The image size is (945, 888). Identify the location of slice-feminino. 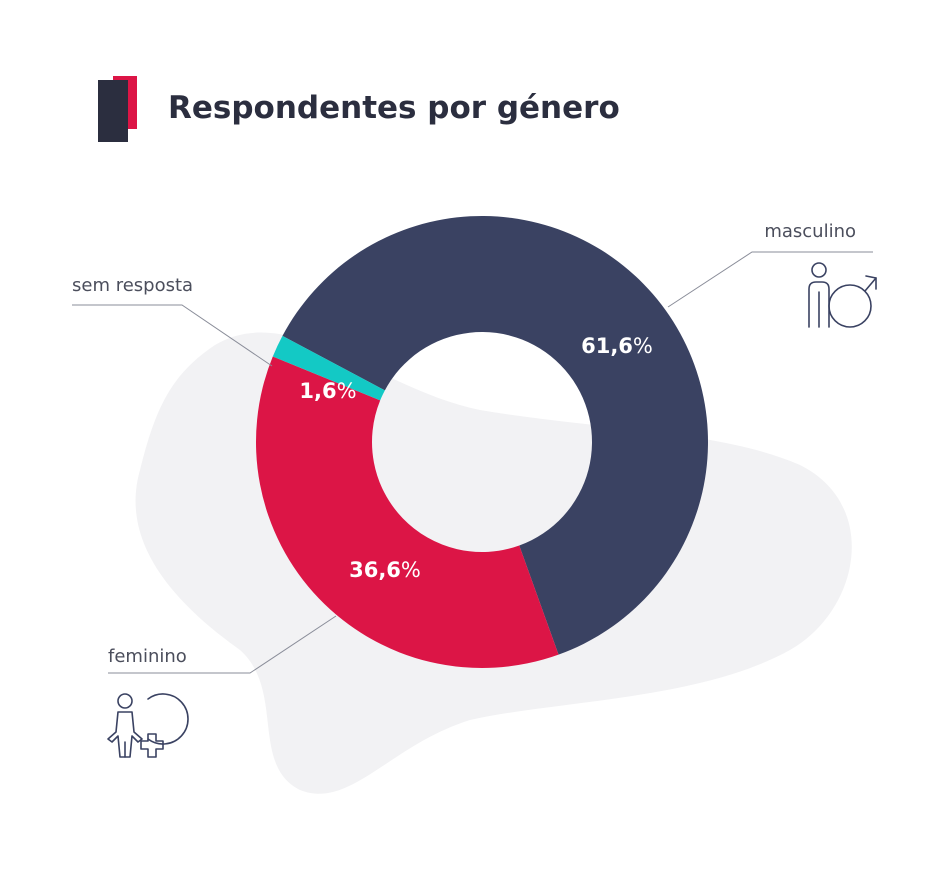
(407, 512).